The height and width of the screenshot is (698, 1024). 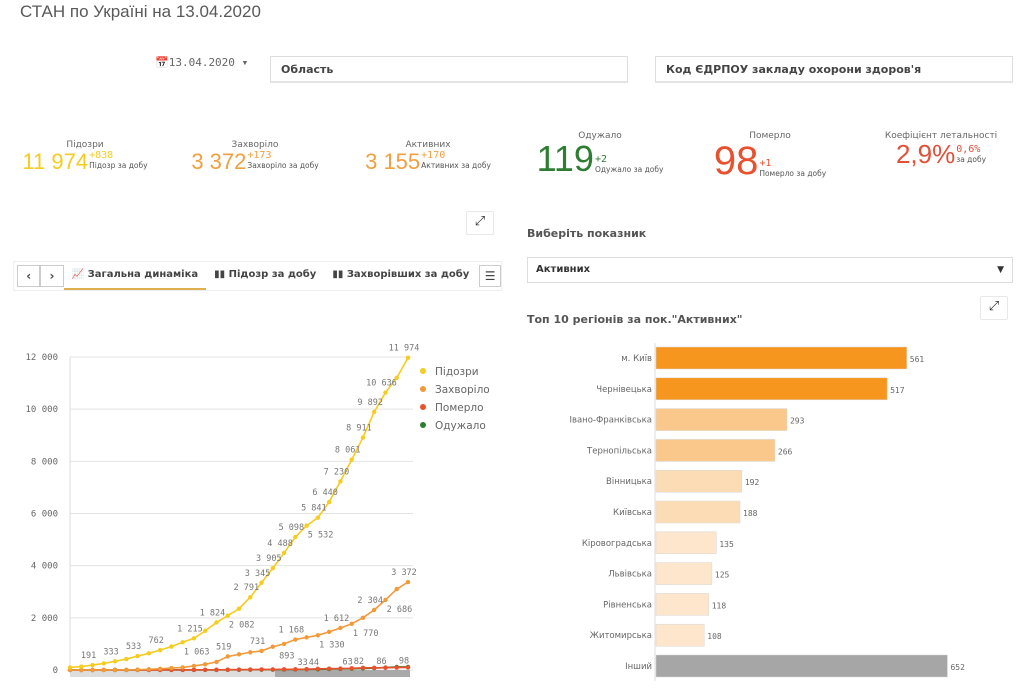 I want to click on data-label: 63, so click(x=348, y=662).